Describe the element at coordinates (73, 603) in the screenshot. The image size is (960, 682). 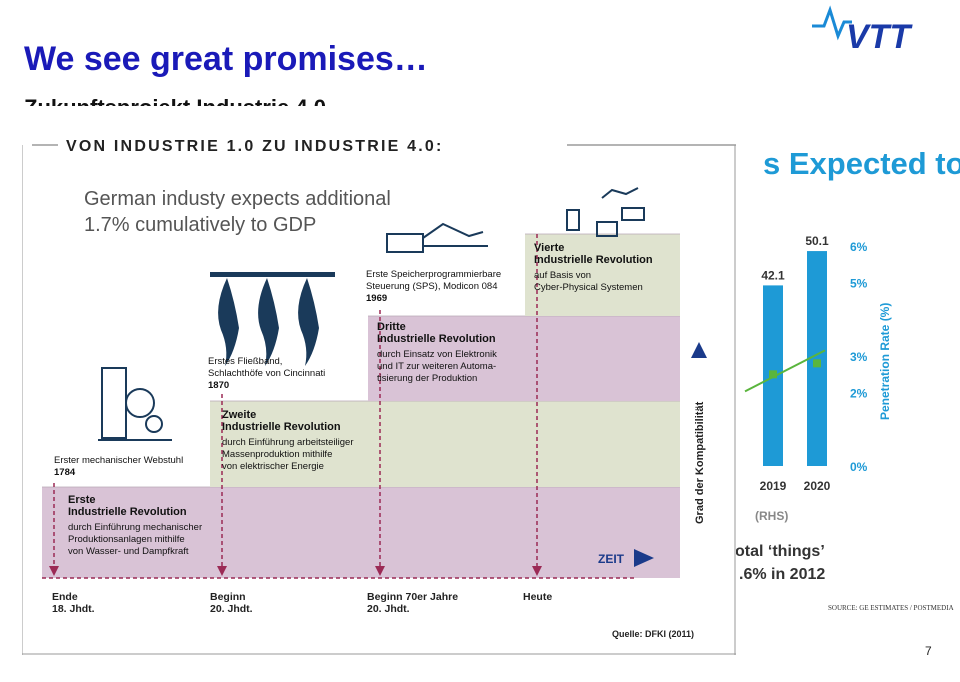
I see `timeline-label-1: Ende 18. Jhdt.` at that location.